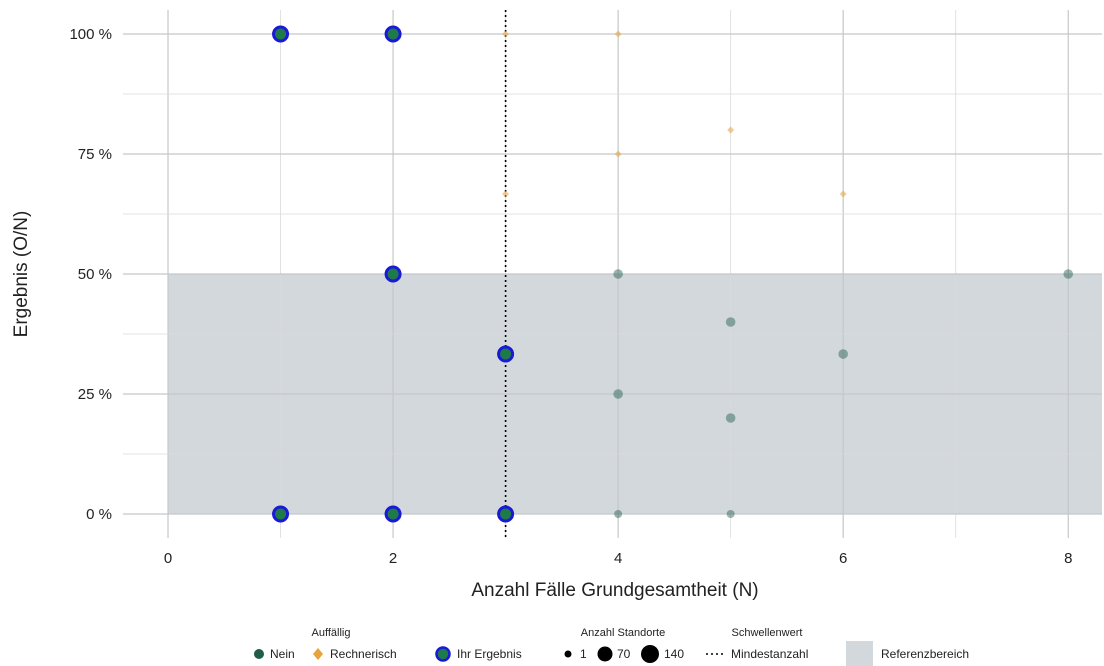 The height and width of the screenshot is (666, 1104). Describe the element at coordinates (624, 654) in the screenshot. I see `legend-label-size-70: 70` at that location.